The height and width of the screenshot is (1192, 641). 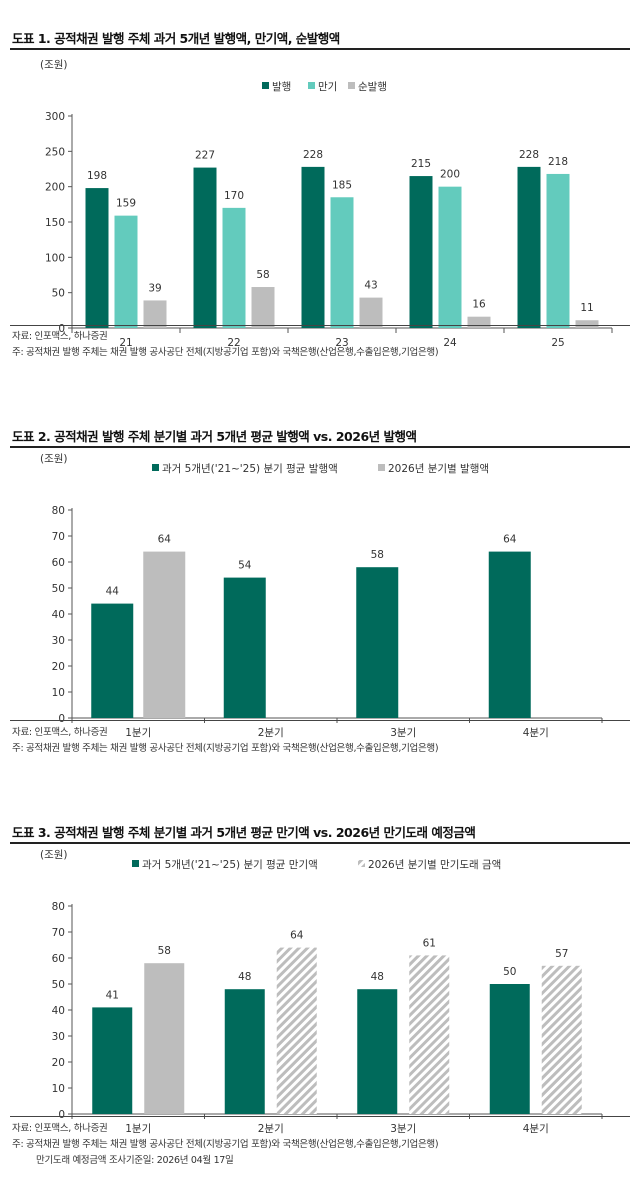 What do you see at coordinates (372, 87) in the screenshot?
I see `legend-label: 순발행` at bounding box center [372, 87].